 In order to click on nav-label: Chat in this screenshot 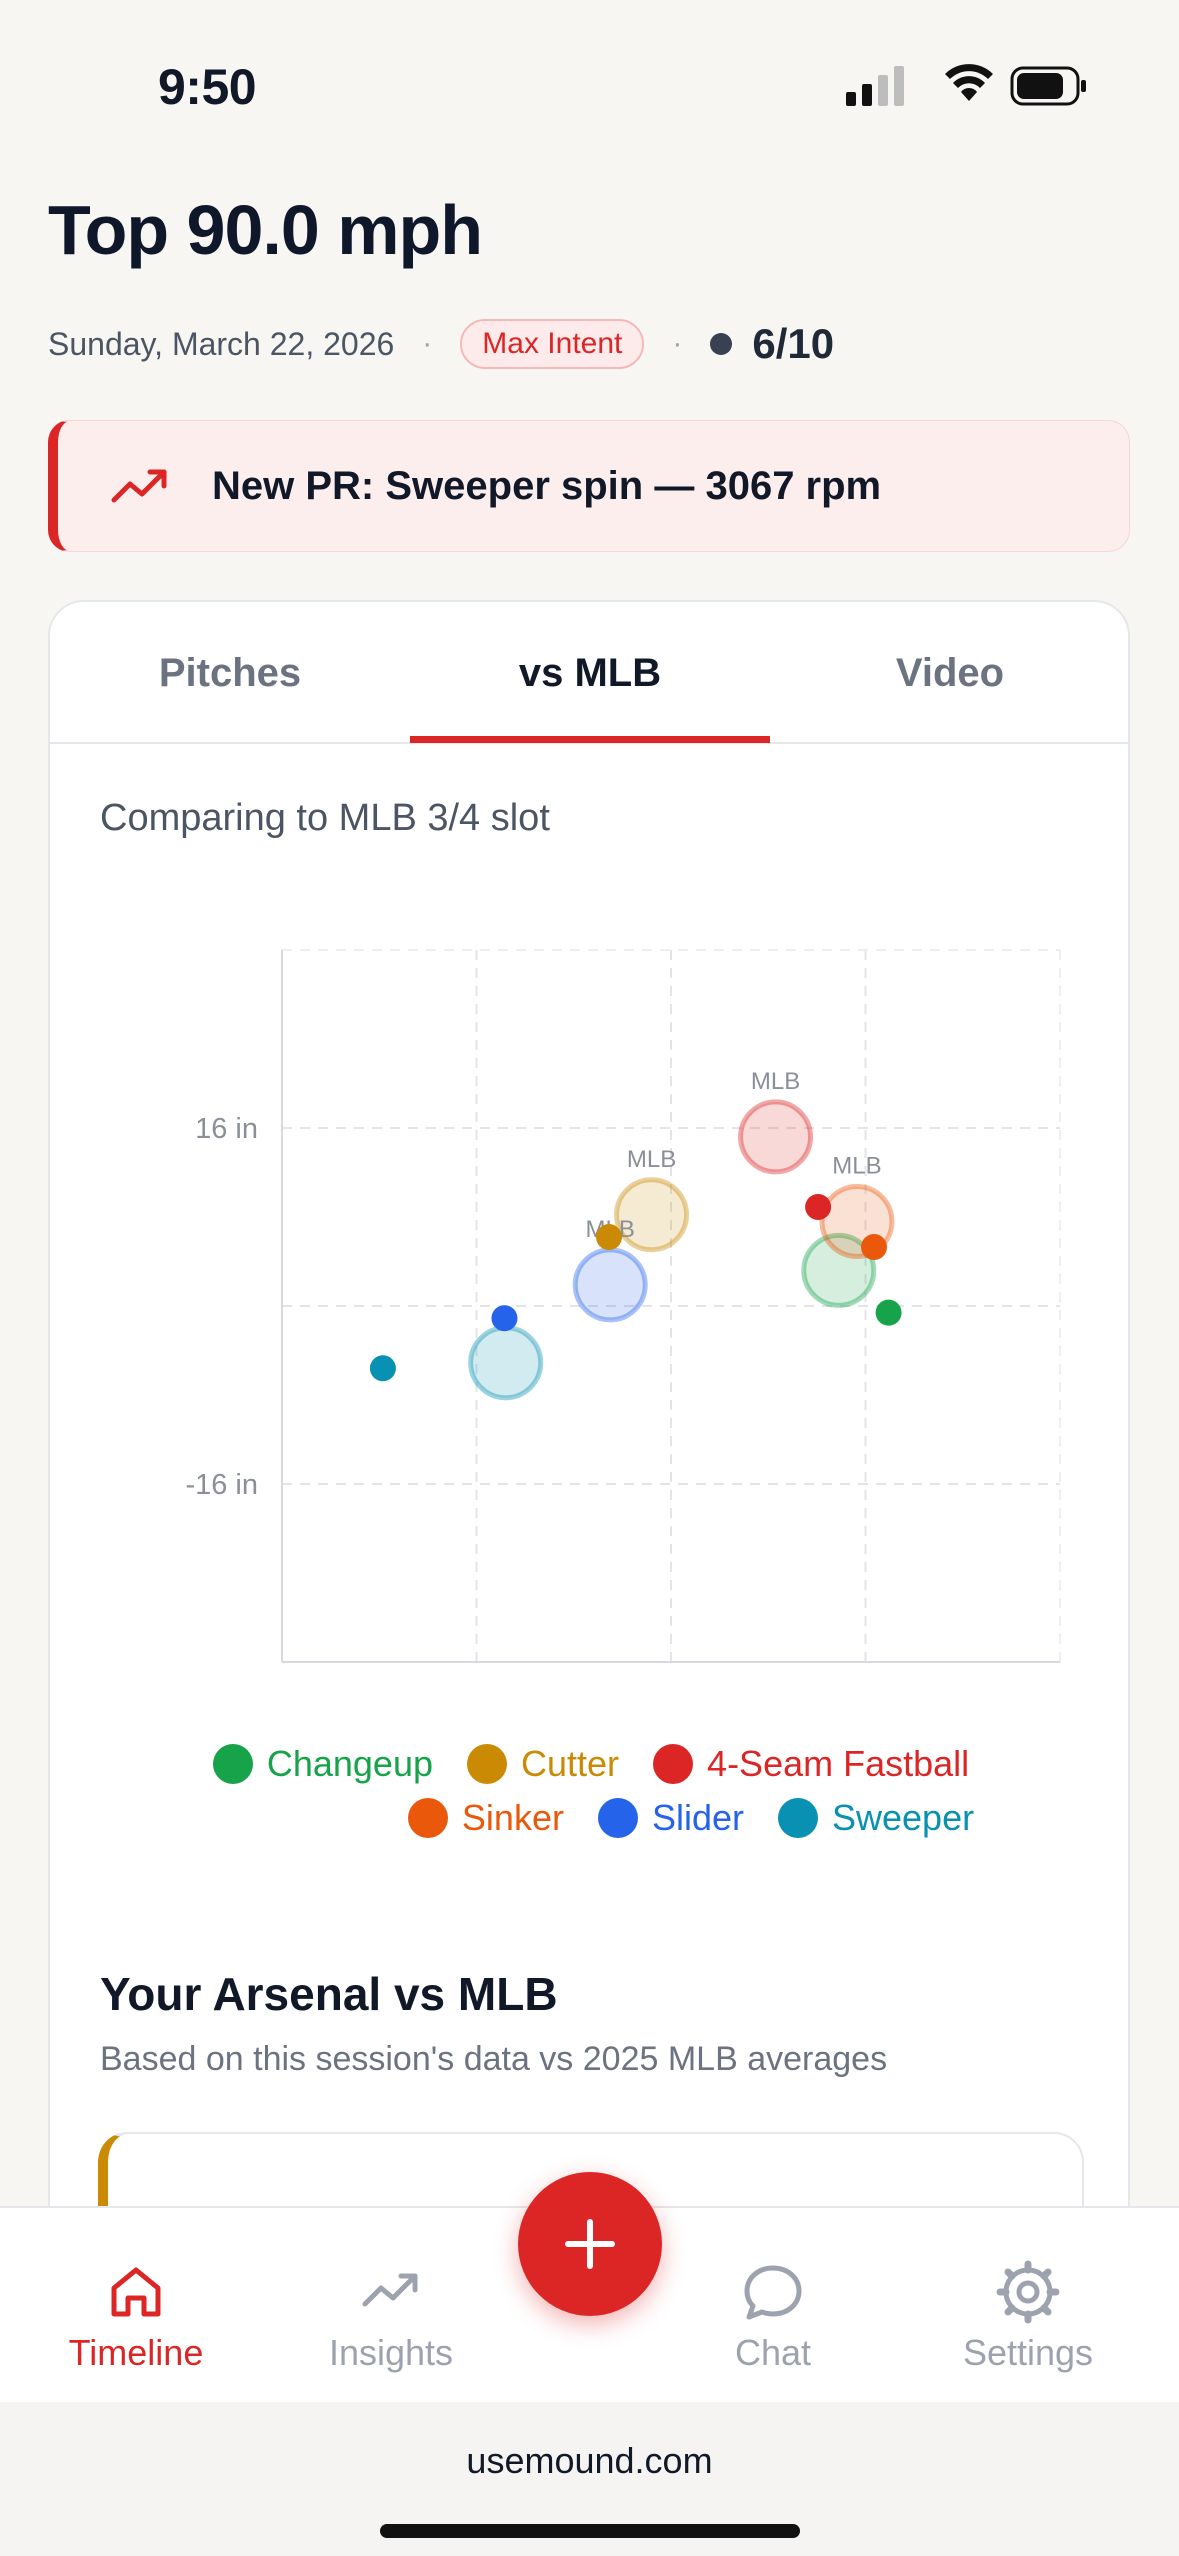, I will do `click(773, 2352)`.